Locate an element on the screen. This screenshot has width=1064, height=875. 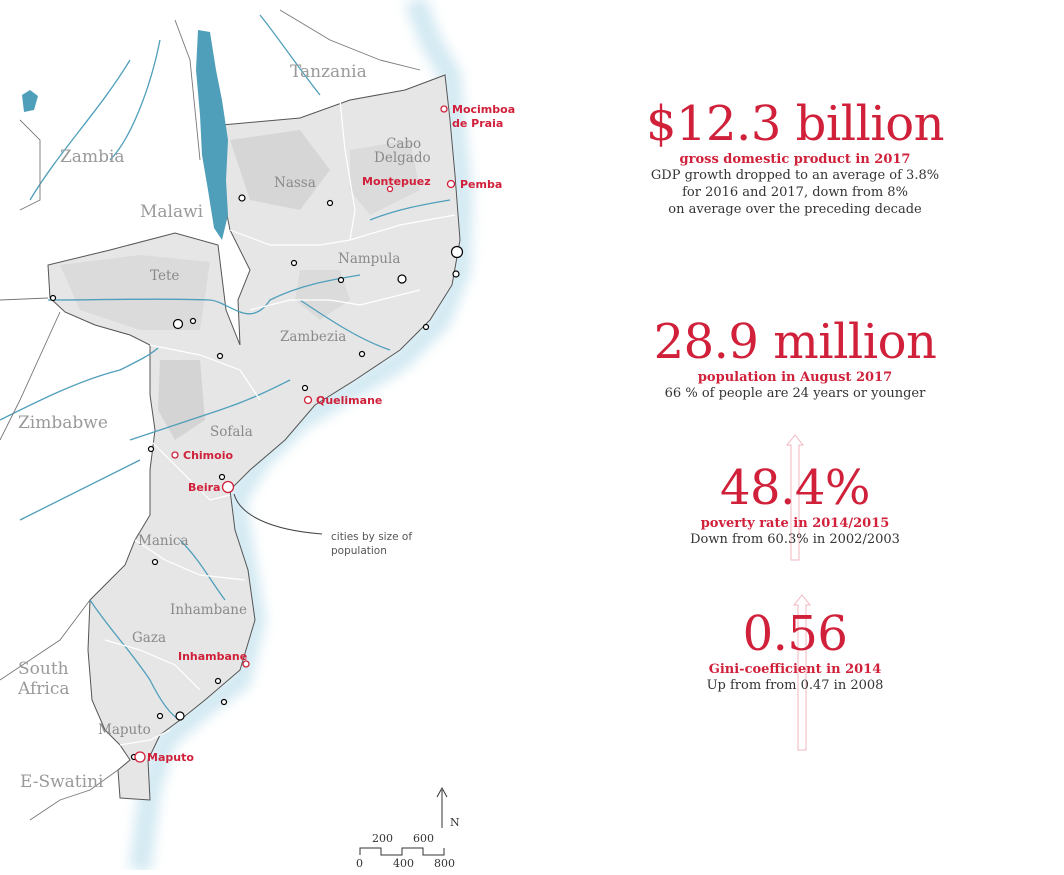
province-inhambane: Inhambane is located at coordinates (208, 610).